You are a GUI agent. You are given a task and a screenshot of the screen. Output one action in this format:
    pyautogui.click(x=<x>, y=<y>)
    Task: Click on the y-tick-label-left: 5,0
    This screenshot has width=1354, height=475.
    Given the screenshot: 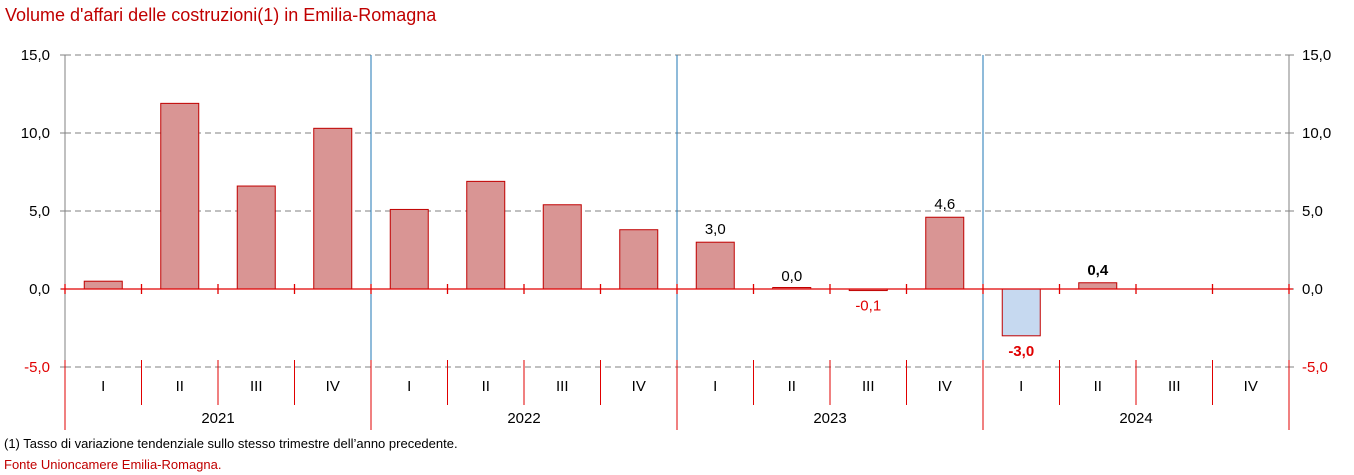 What is the action you would take?
    pyautogui.click(x=39, y=211)
    